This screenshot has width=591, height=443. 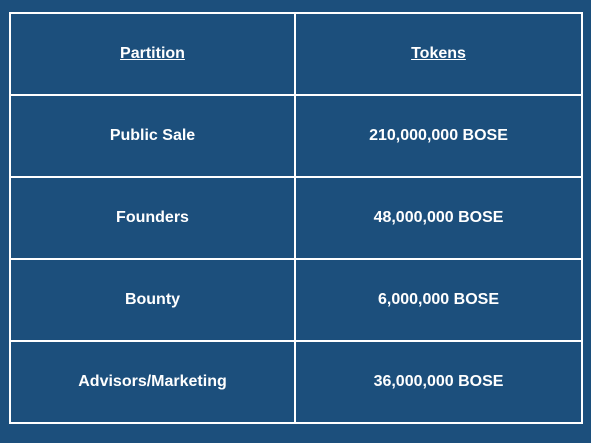 What do you see at coordinates (438, 300) in the screenshot?
I see `tokens-cell: 6,000,000 BOSE` at bounding box center [438, 300].